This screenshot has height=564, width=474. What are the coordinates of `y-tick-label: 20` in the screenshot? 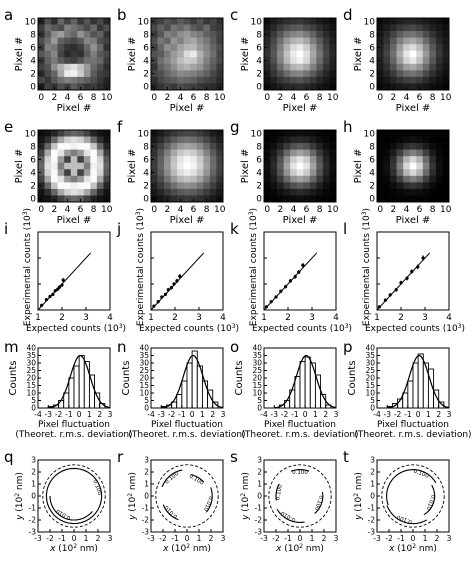 It's located at (144, 378).